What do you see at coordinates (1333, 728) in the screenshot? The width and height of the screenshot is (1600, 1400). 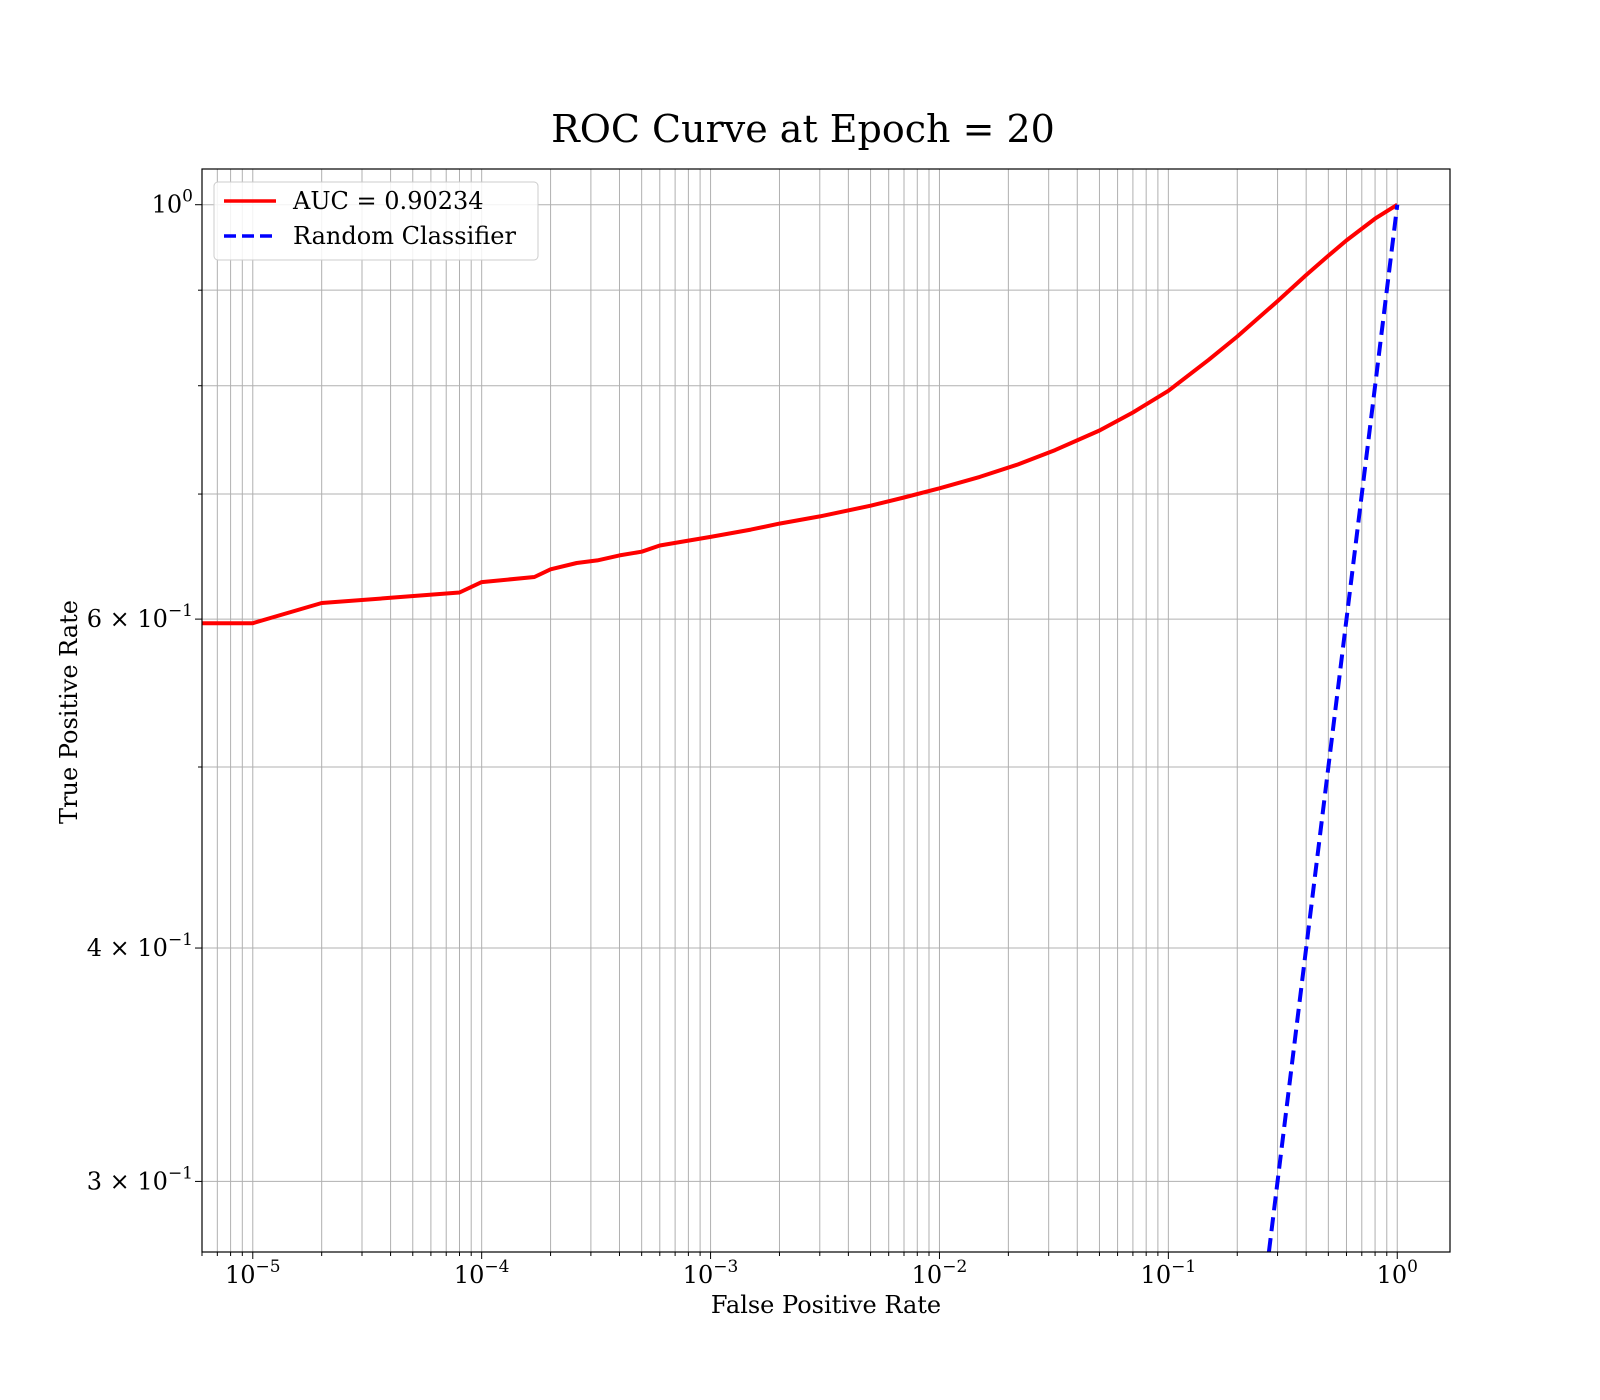 I see `random-classifier-line` at bounding box center [1333, 728].